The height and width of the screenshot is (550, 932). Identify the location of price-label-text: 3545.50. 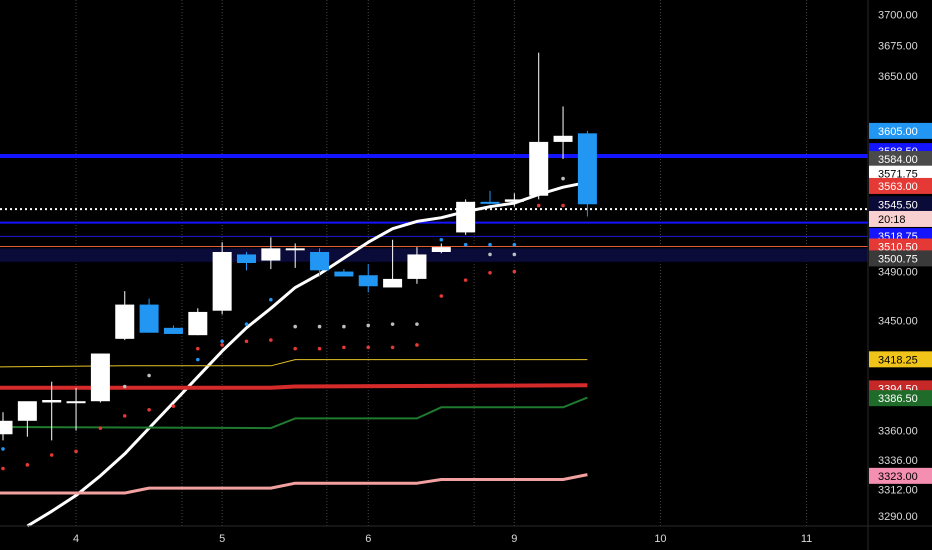
(898, 205).